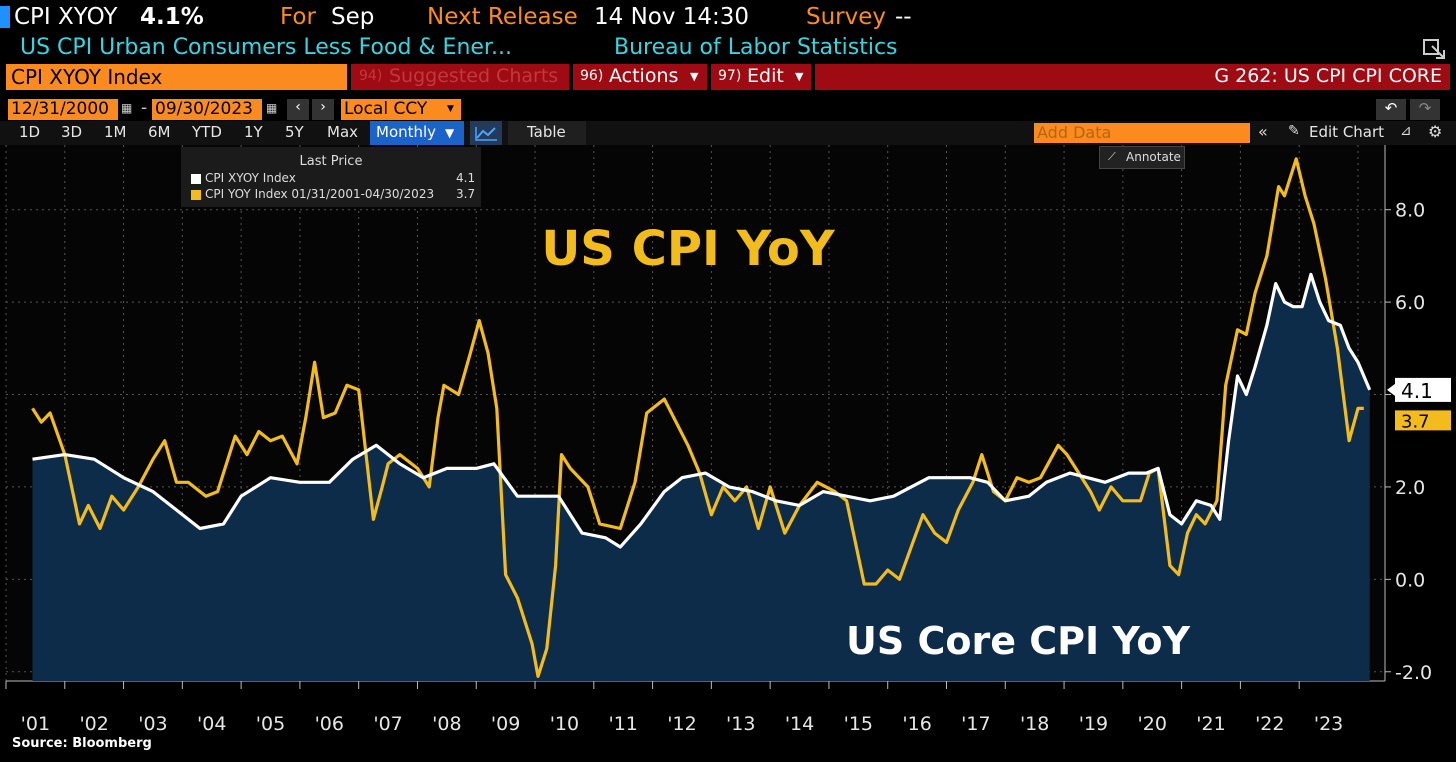 The image size is (1456, 762). What do you see at coordinates (1415, 421) in the screenshot?
I see `last-value-cpi: 3.7` at bounding box center [1415, 421].